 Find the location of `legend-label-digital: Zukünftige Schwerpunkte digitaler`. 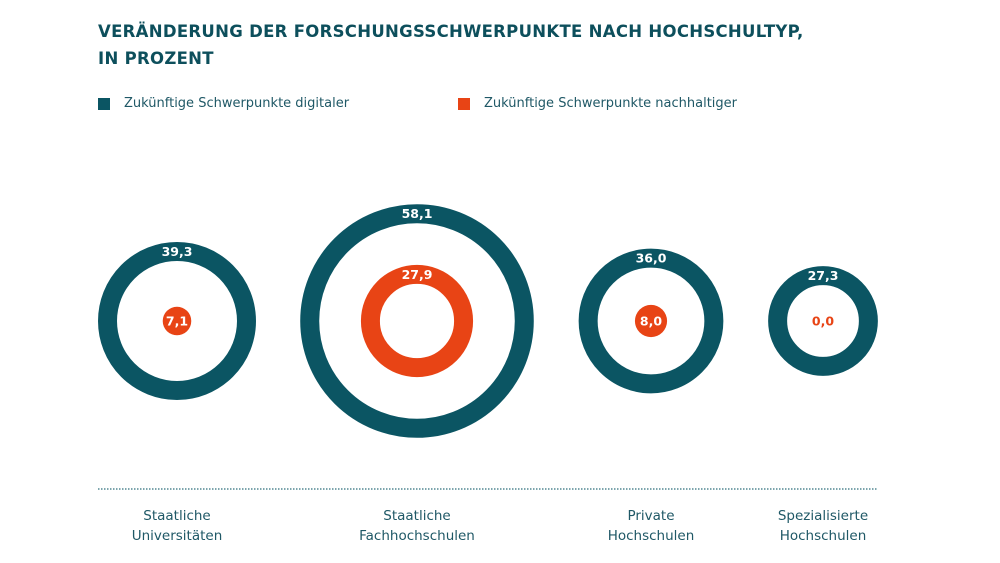

legend-label-digital: Zukünftige Schwerpunkte digitaler is located at coordinates (237, 103).